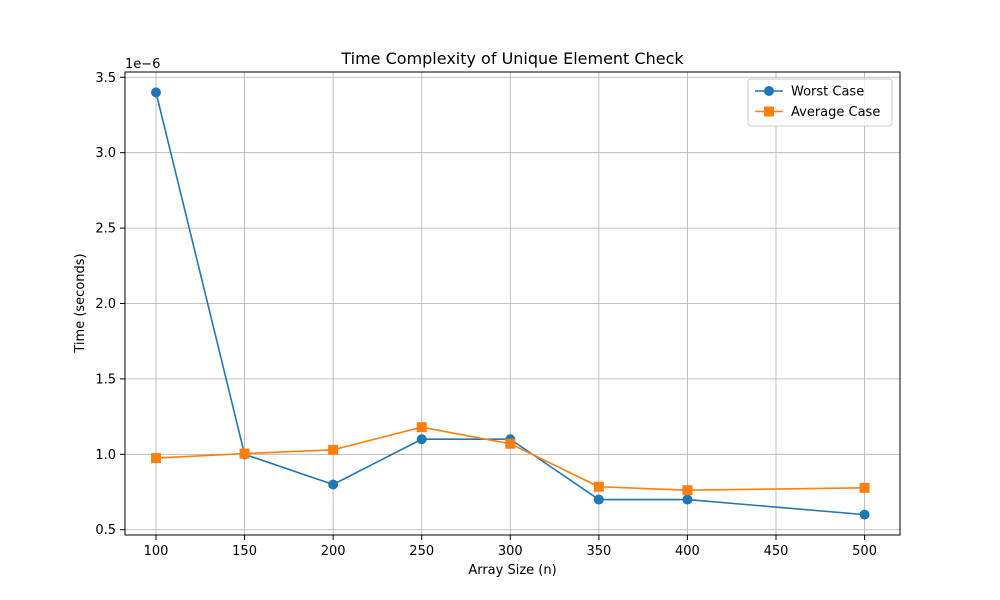 This screenshot has width=1000, height=600. Describe the element at coordinates (80, 303) in the screenshot. I see `y-axis-label: Time (seconds)` at that location.